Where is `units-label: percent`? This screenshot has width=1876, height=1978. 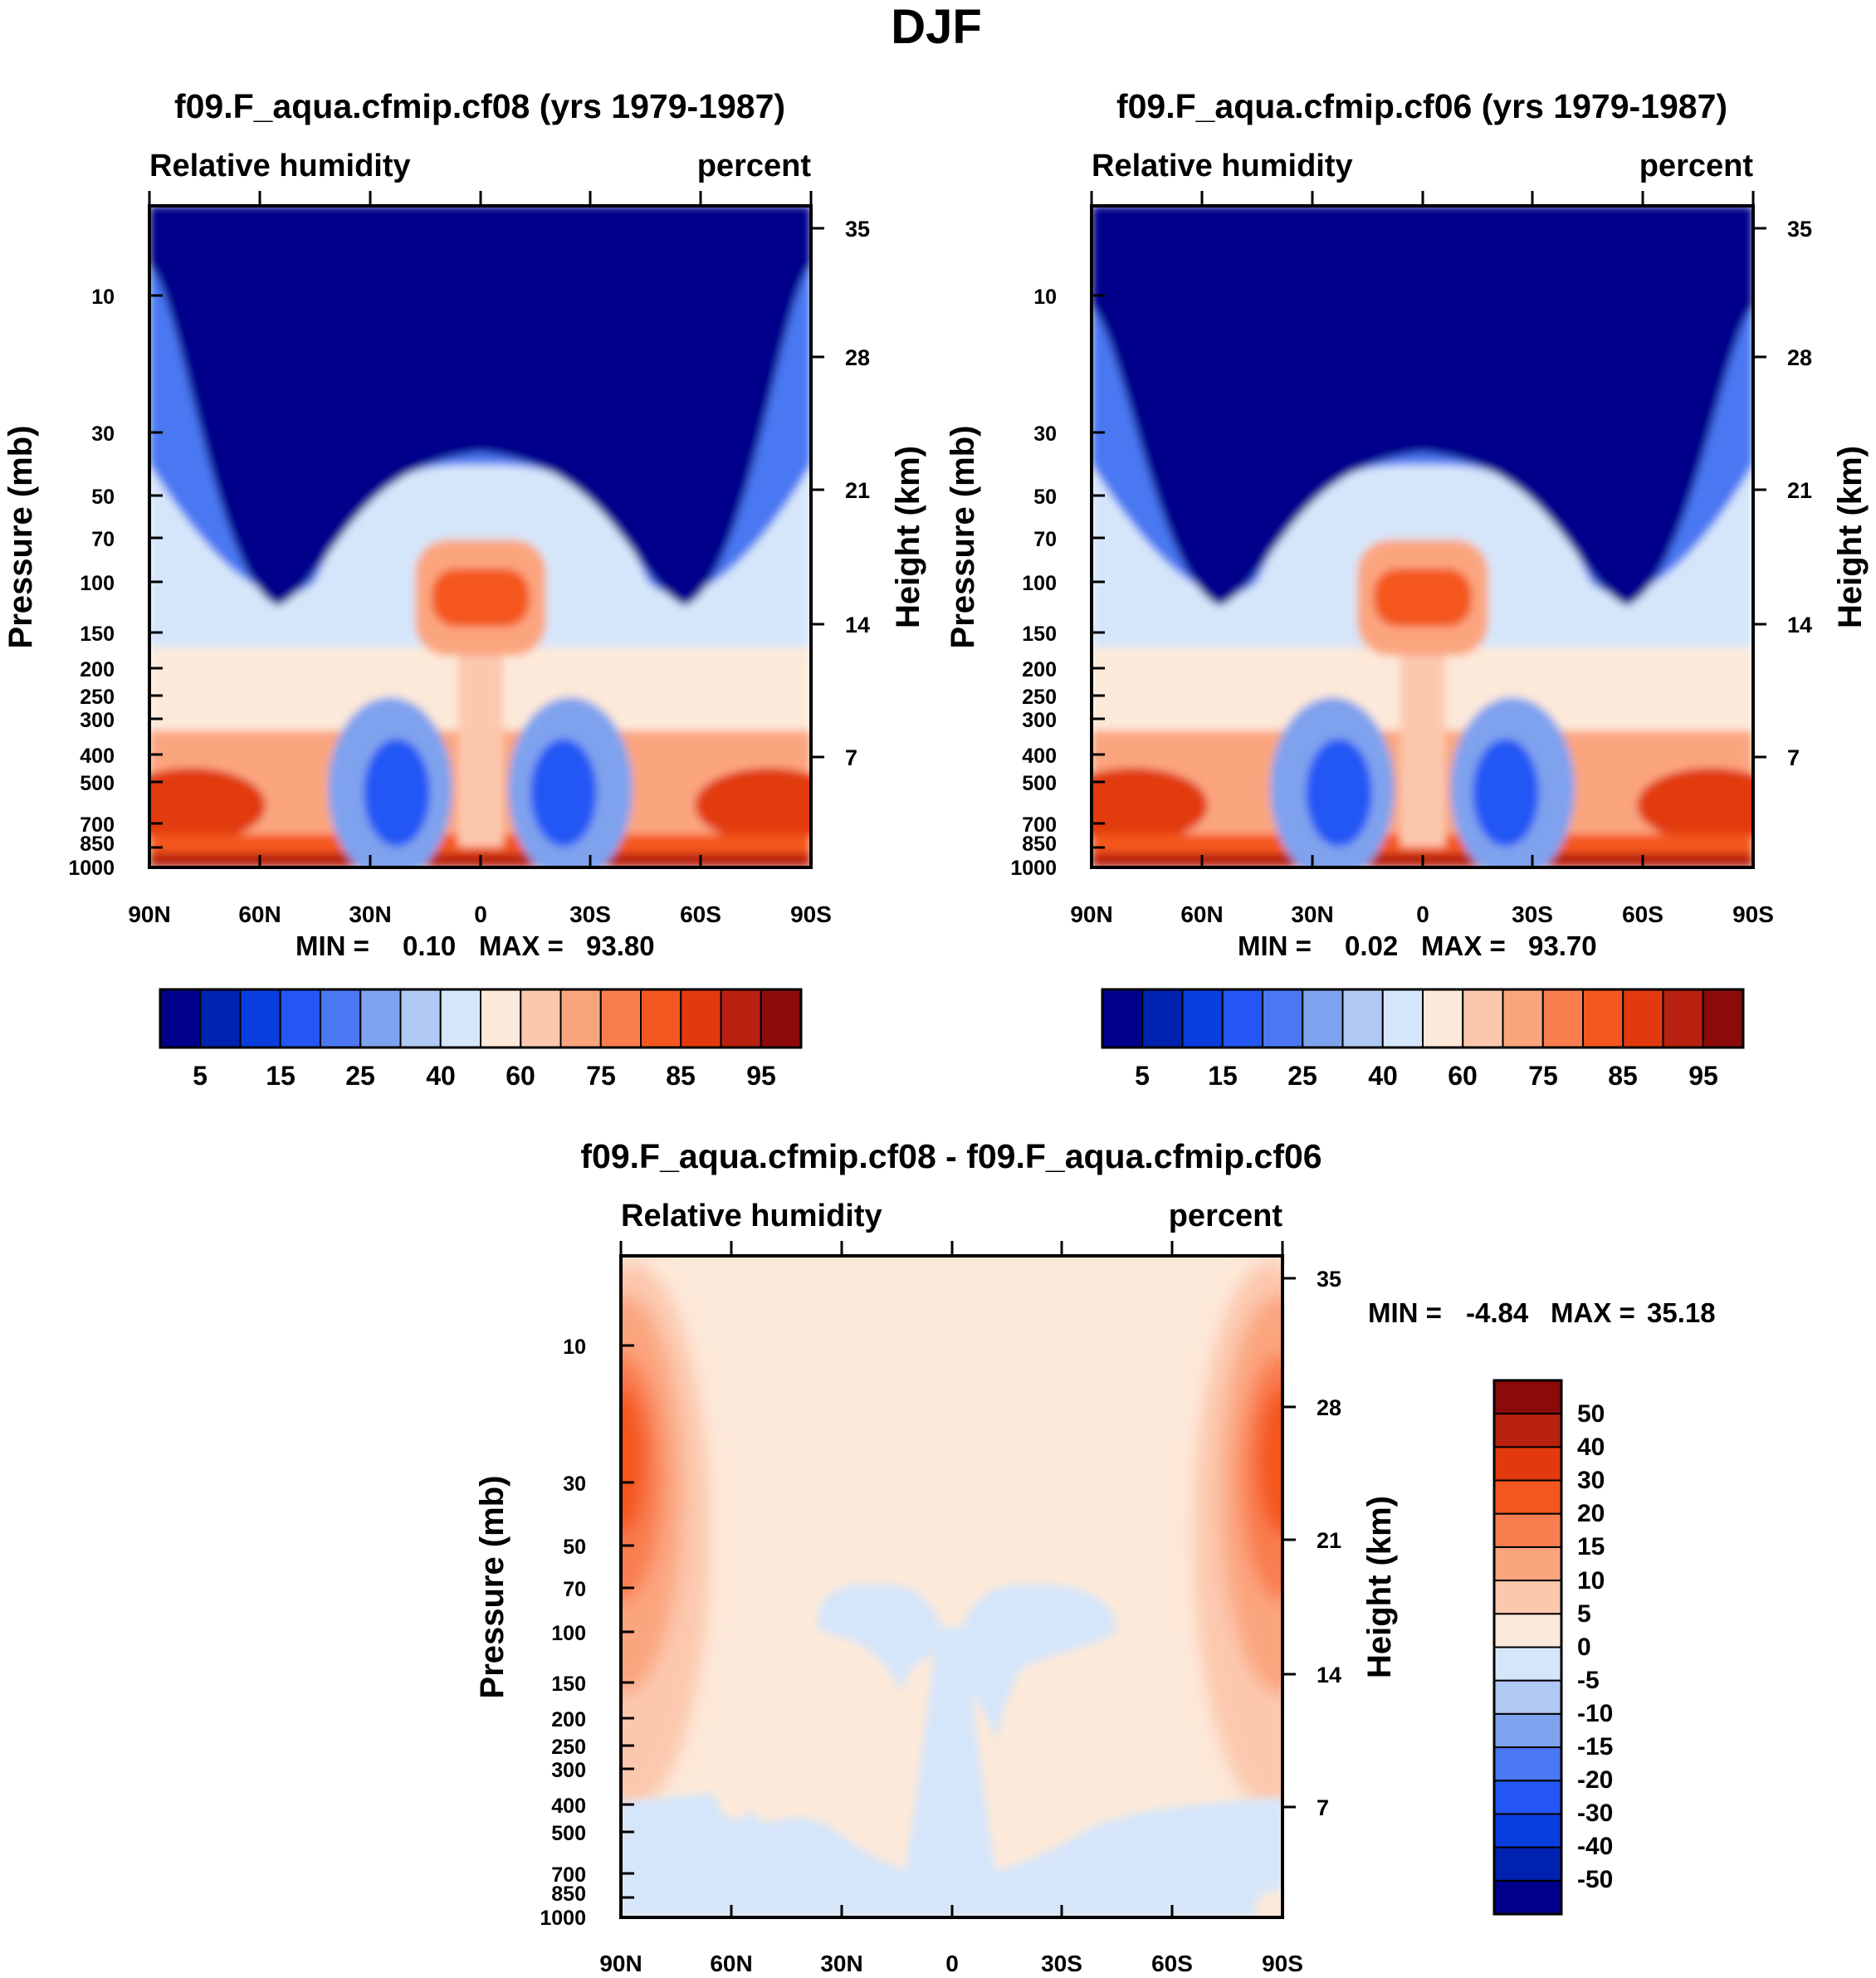 units-label: percent is located at coordinates (1226, 1216).